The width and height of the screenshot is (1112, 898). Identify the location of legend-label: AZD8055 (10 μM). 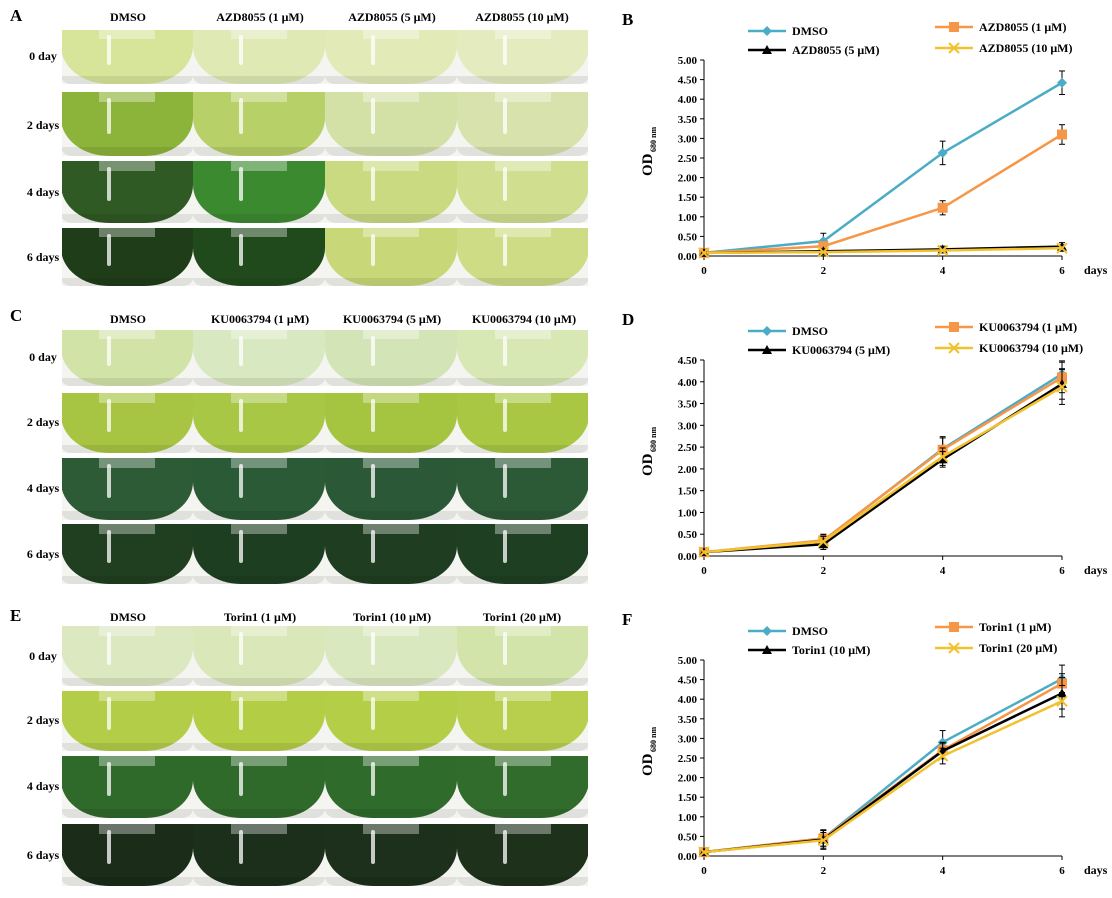
(1025, 48).